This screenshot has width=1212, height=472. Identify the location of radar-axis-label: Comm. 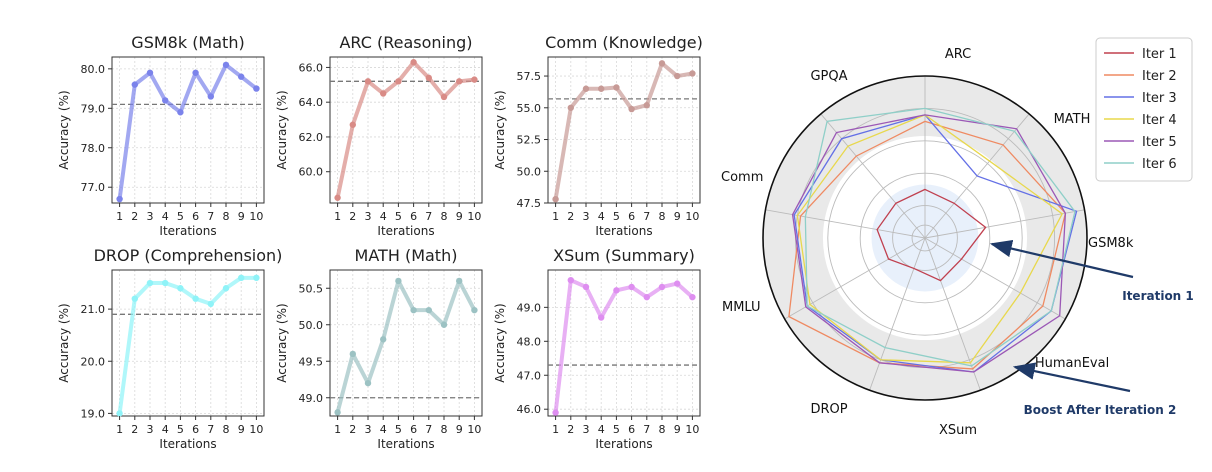
(742, 177).